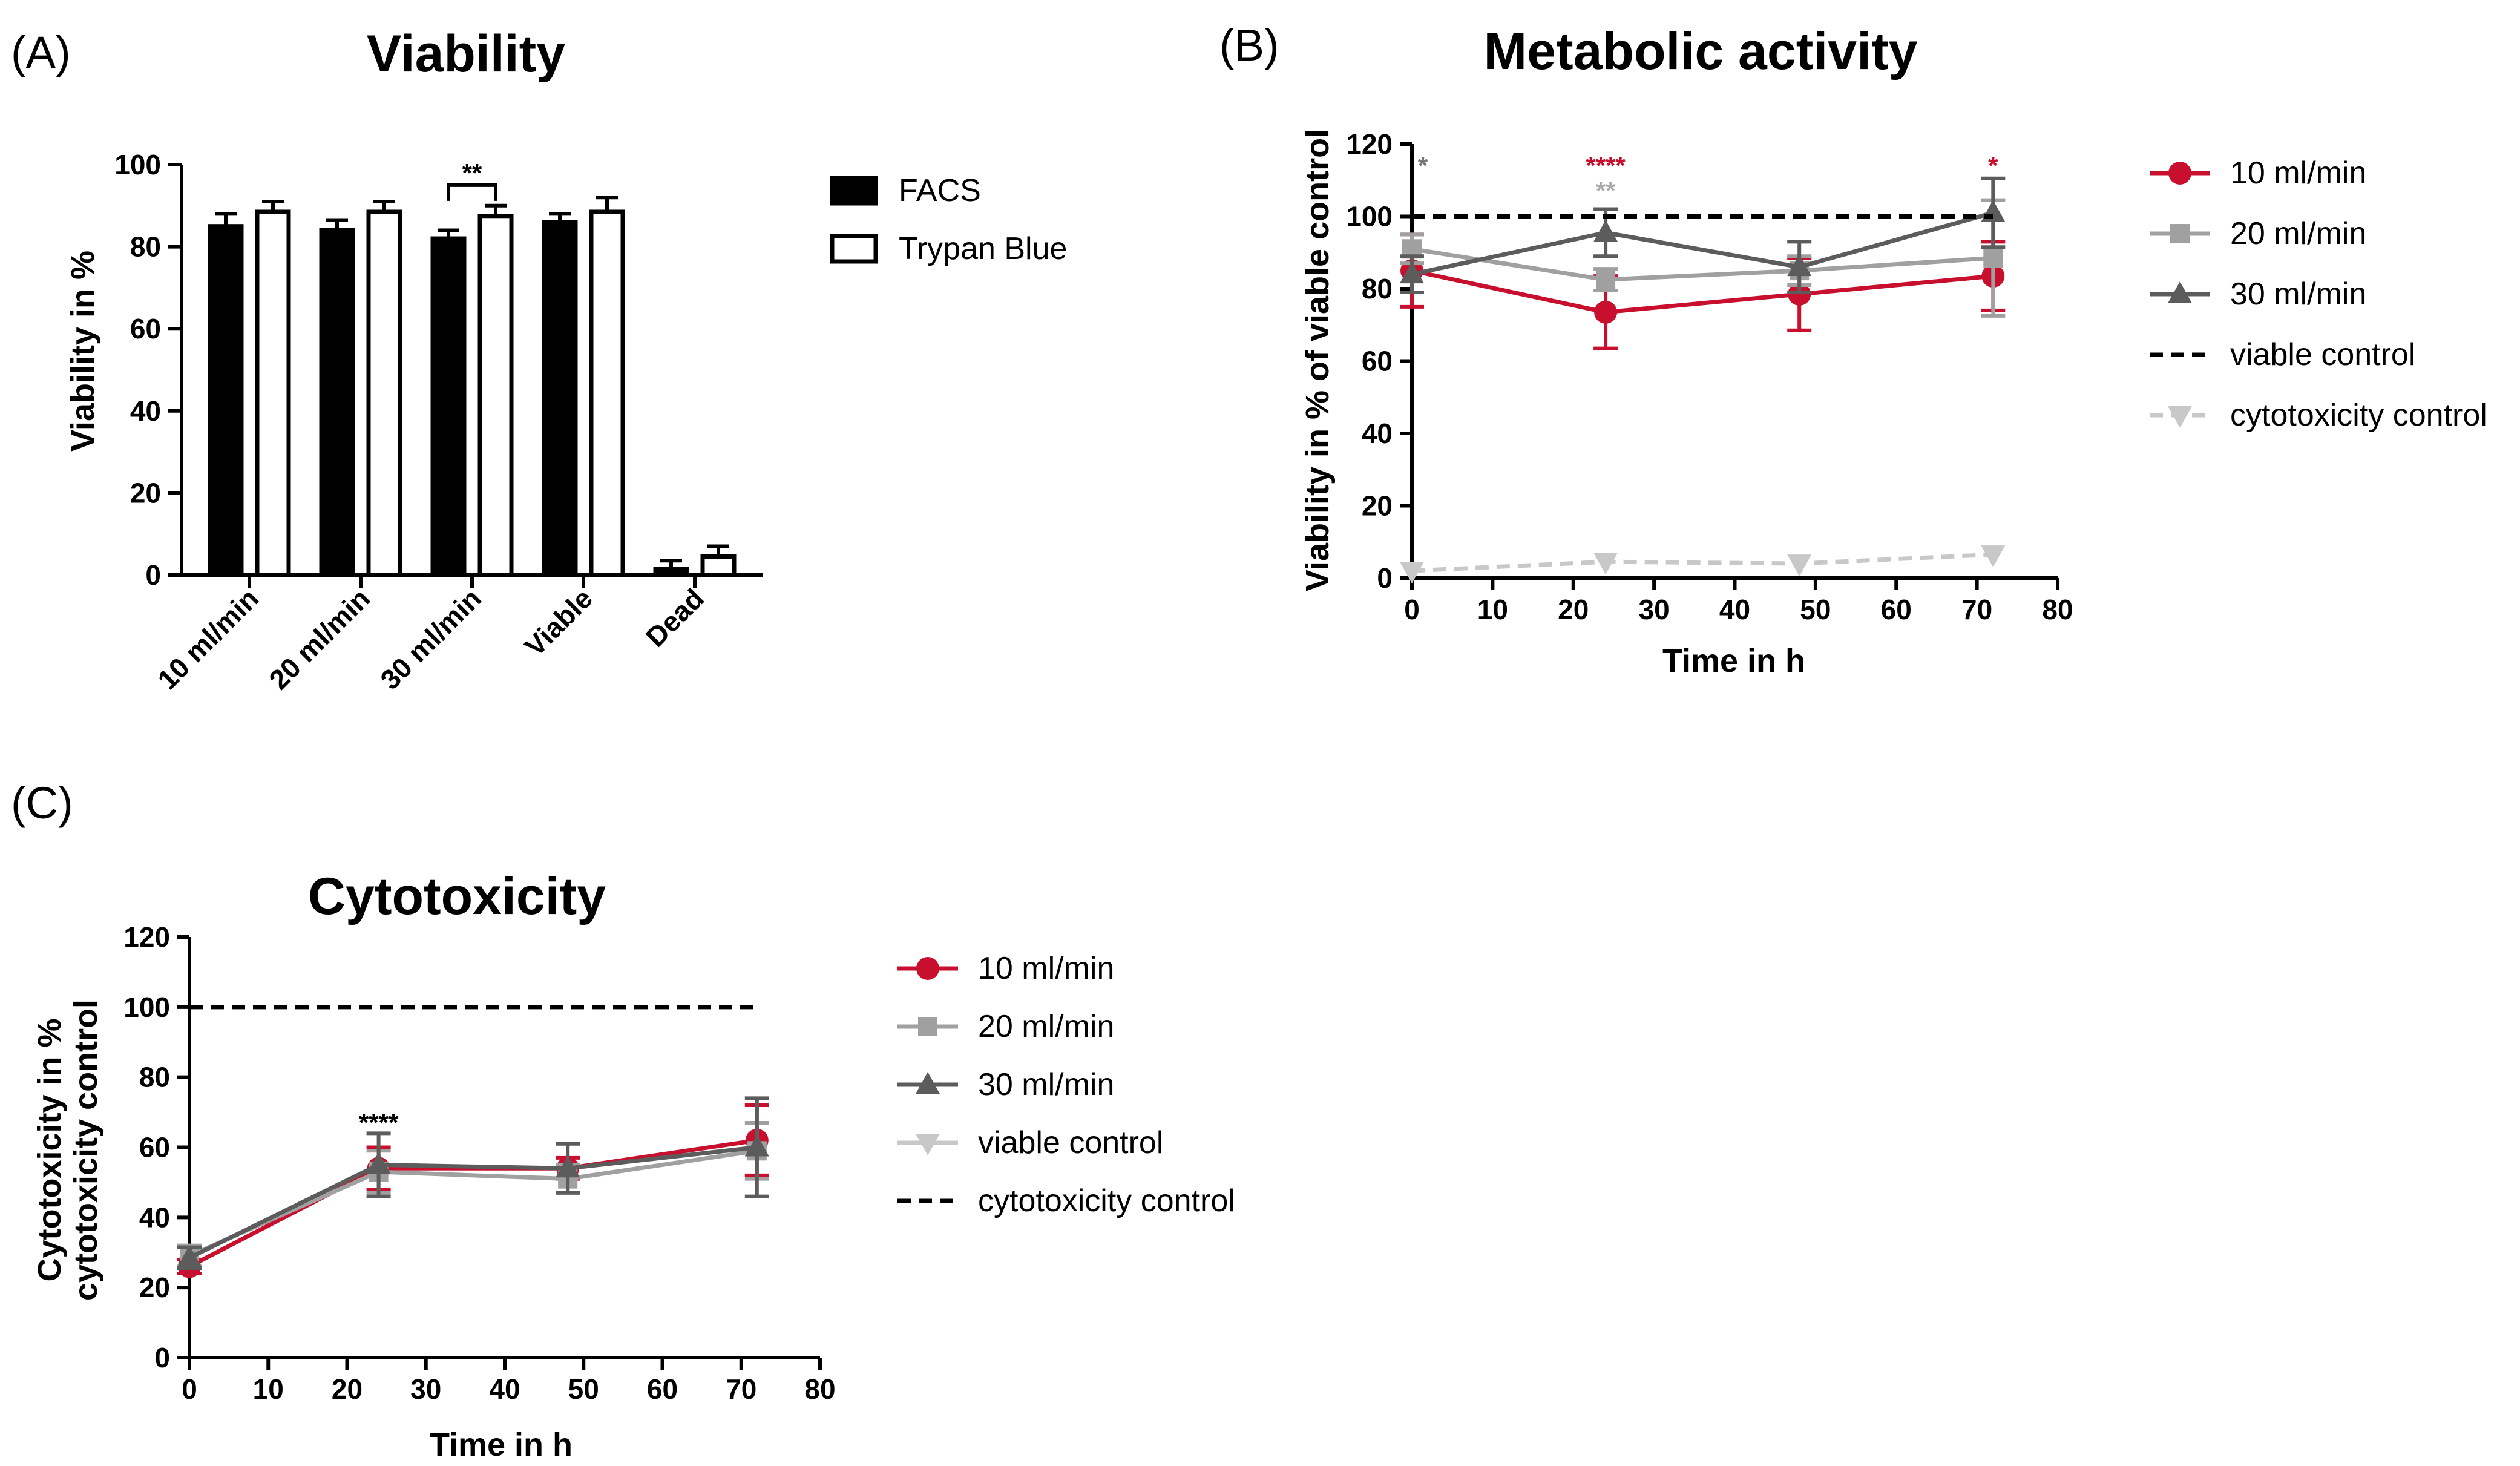  I want to click on significance-bracket, so click(472, 192).